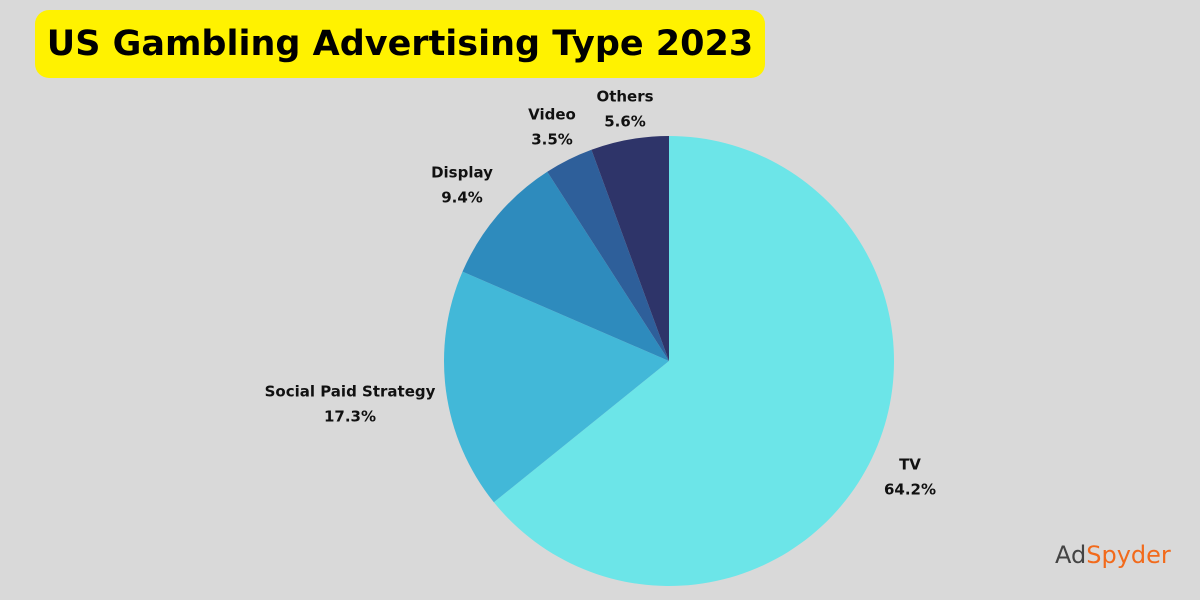 The height and width of the screenshot is (600, 1200). Describe the element at coordinates (1070, 555) in the screenshot. I see `brand-first: Ad` at that location.